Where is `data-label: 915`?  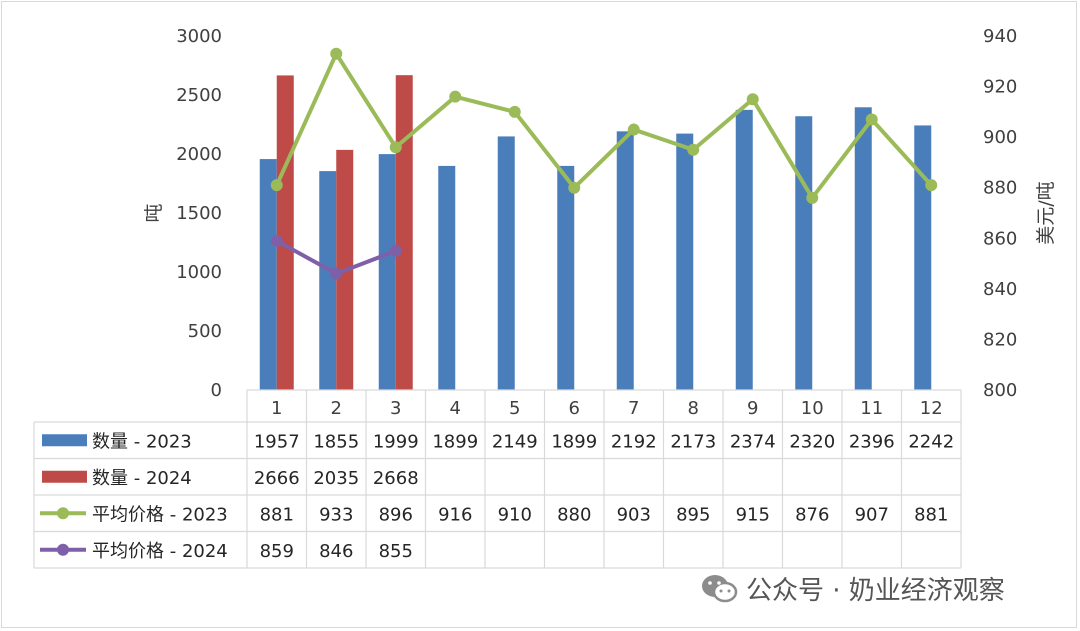 data-label: 915 is located at coordinates (753, 514).